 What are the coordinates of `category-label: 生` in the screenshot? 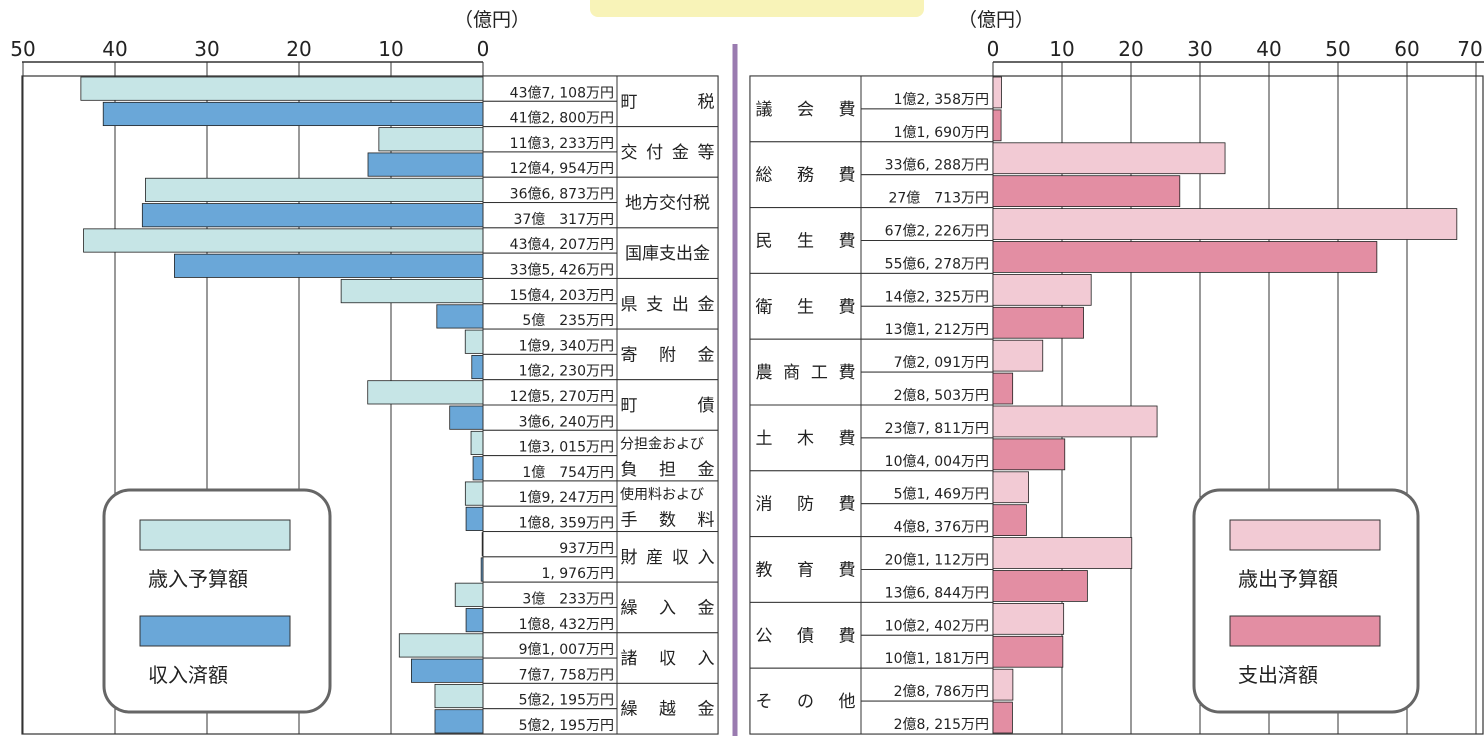 It's located at (805, 307).